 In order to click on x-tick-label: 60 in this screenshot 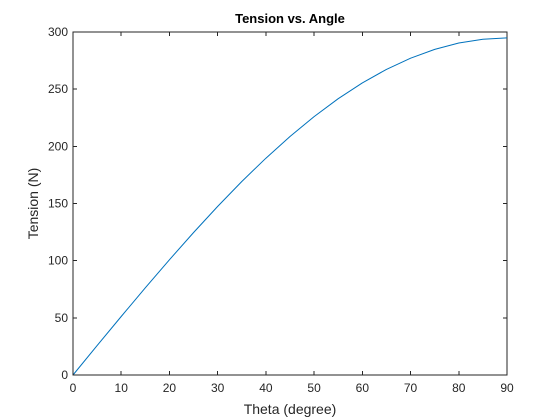, I will do `click(363, 388)`.